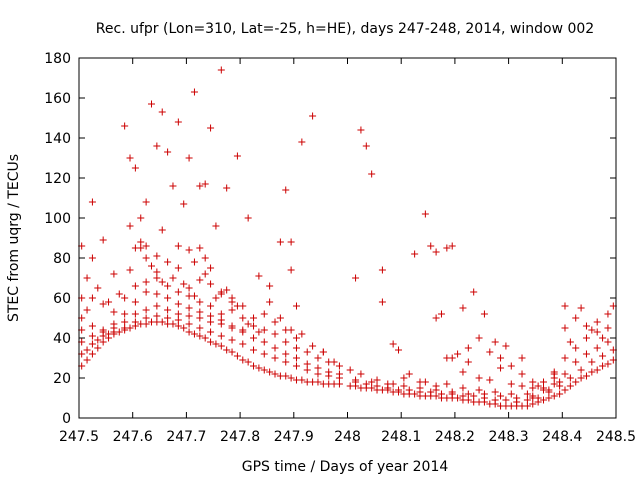 The image size is (640, 480). I want to click on x-tick-label: 247.8, so click(240, 437).